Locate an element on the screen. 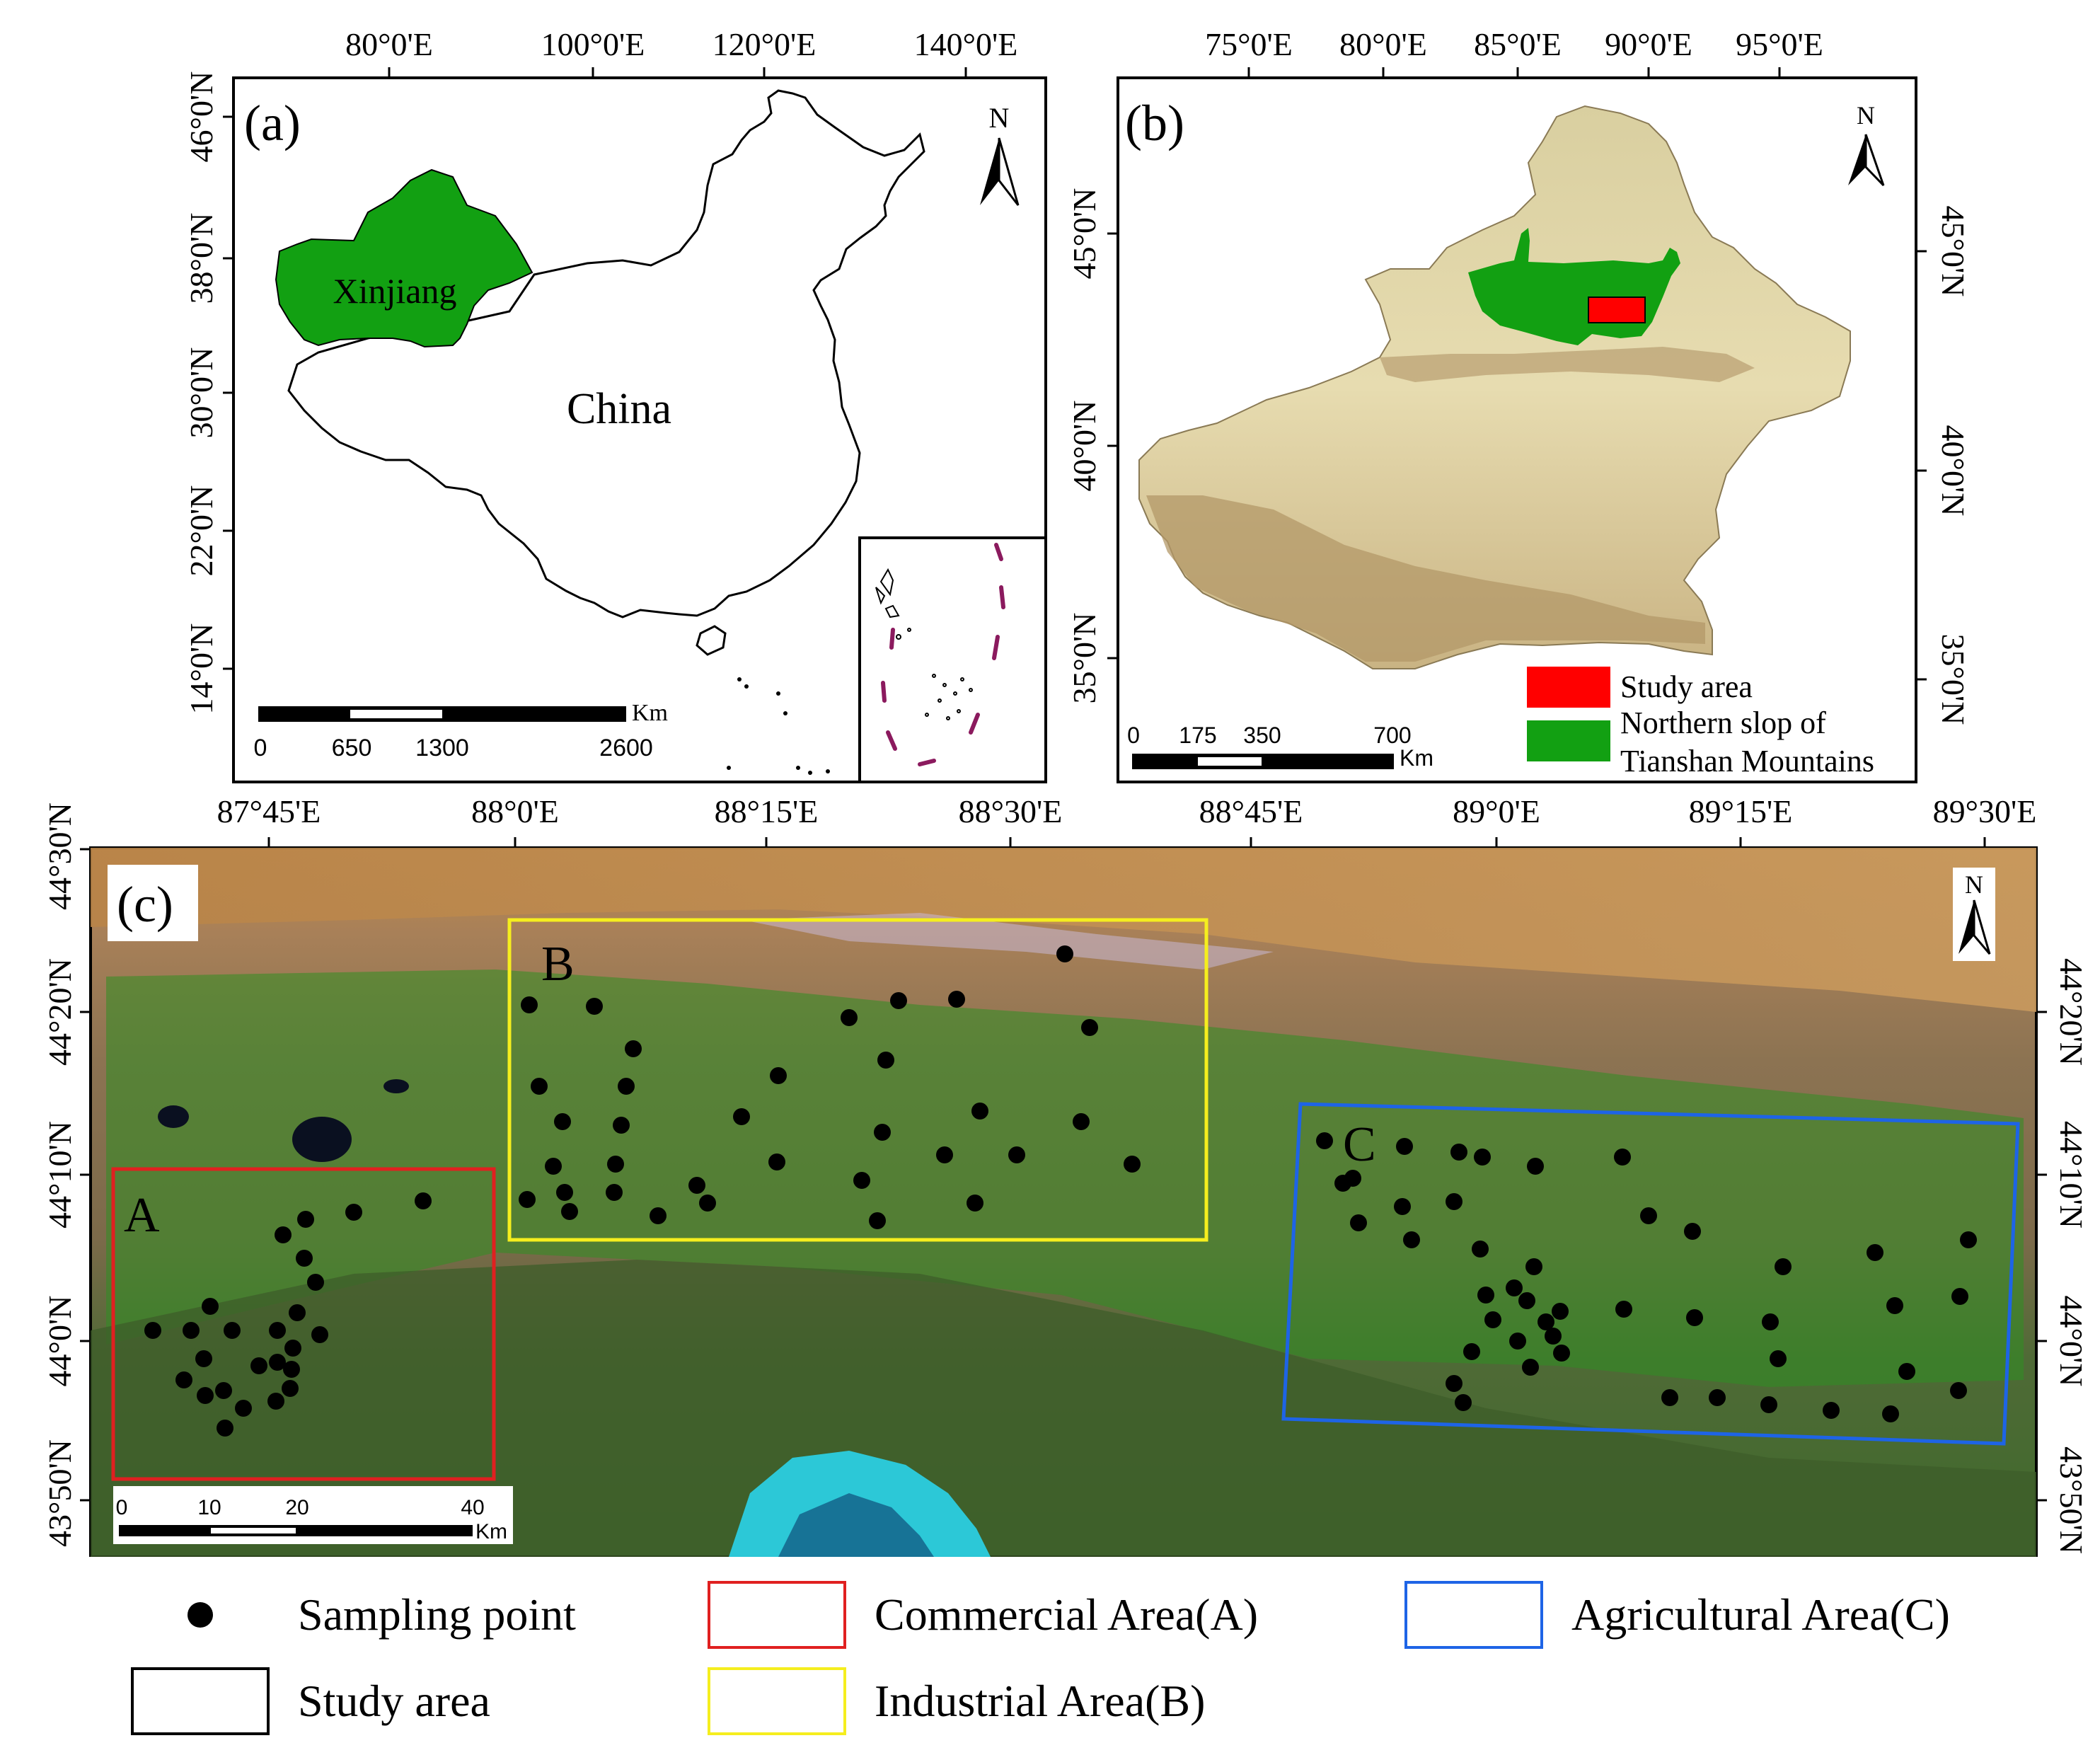 This screenshot has height=1755, width=2100. legend-label: Industrial Area(B) is located at coordinates (1040, 1701).